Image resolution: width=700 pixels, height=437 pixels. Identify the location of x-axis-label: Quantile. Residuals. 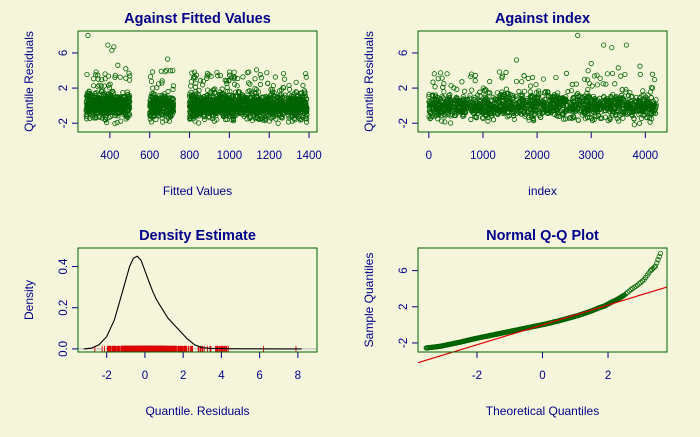
(197, 411).